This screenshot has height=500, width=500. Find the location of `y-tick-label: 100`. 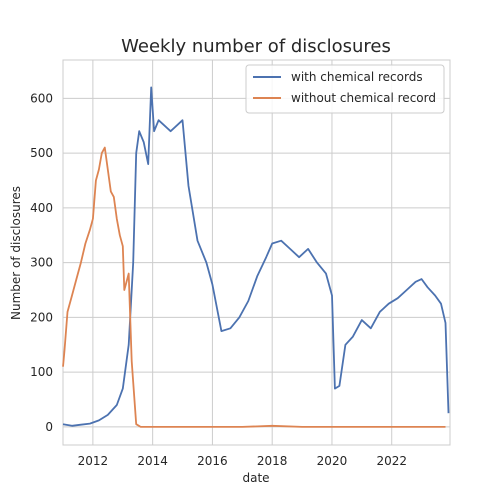

y-tick-label: 100 is located at coordinates (41, 372).